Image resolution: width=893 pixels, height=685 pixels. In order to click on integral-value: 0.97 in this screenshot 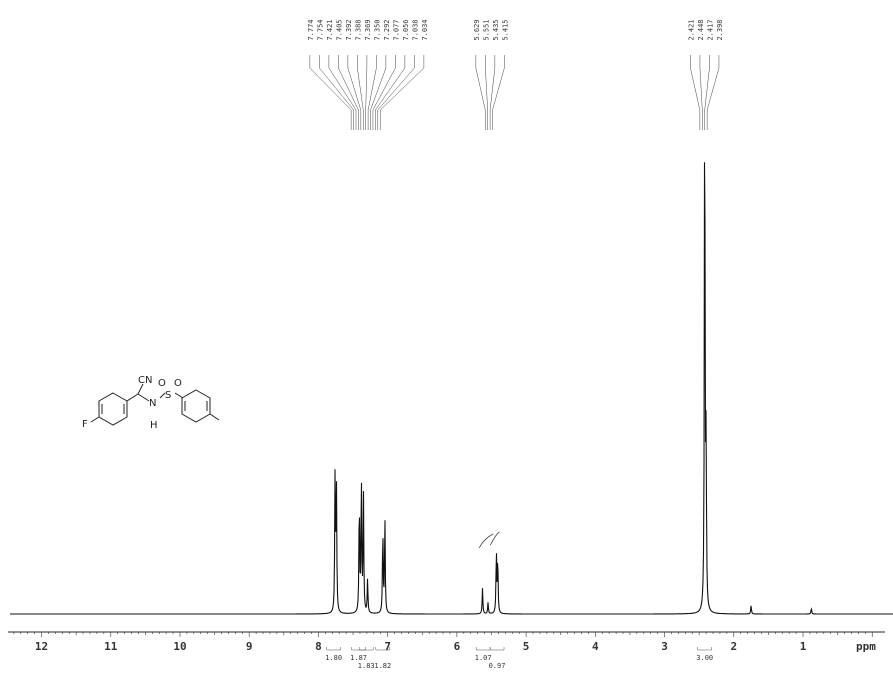, I will do `click(497, 666)`.